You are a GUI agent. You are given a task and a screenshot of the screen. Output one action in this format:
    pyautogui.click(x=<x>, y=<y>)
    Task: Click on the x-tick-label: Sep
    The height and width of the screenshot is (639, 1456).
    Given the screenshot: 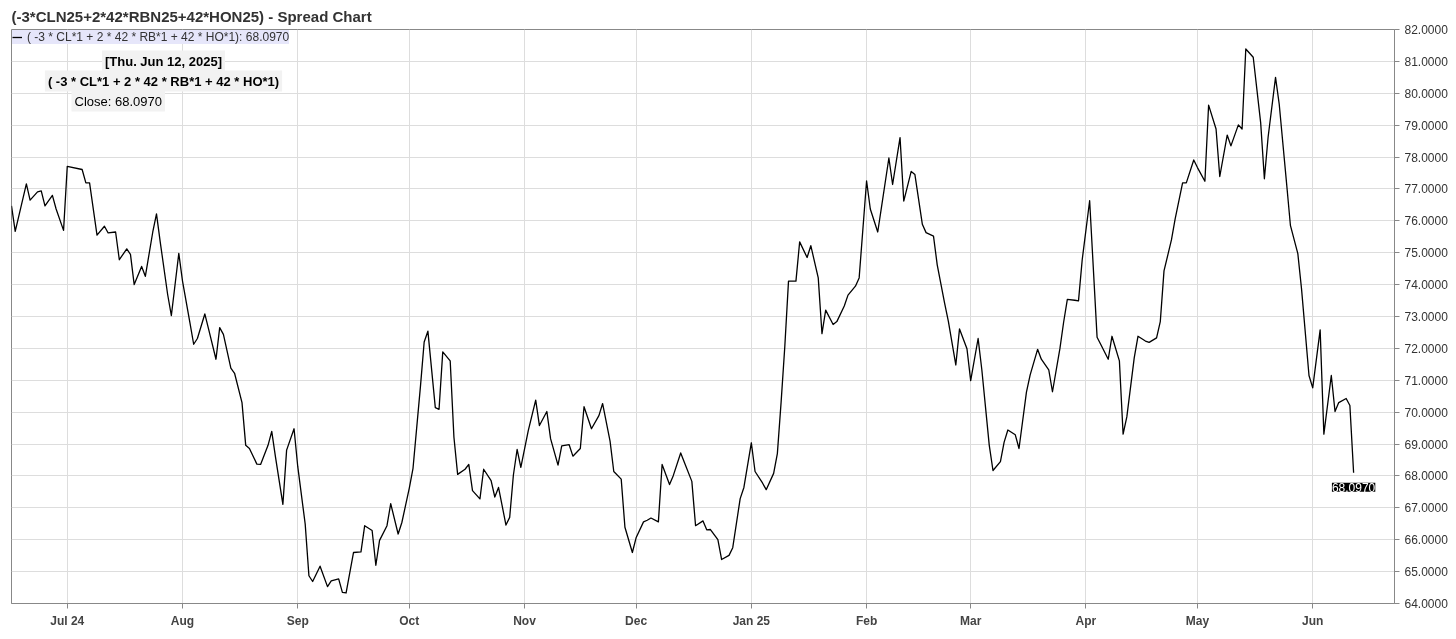 What is the action you would take?
    pyautogui.click(x=297, y=620)
    